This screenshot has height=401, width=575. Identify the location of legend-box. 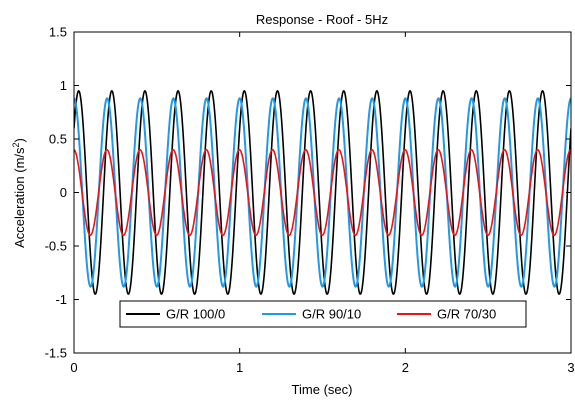
(323, 314).